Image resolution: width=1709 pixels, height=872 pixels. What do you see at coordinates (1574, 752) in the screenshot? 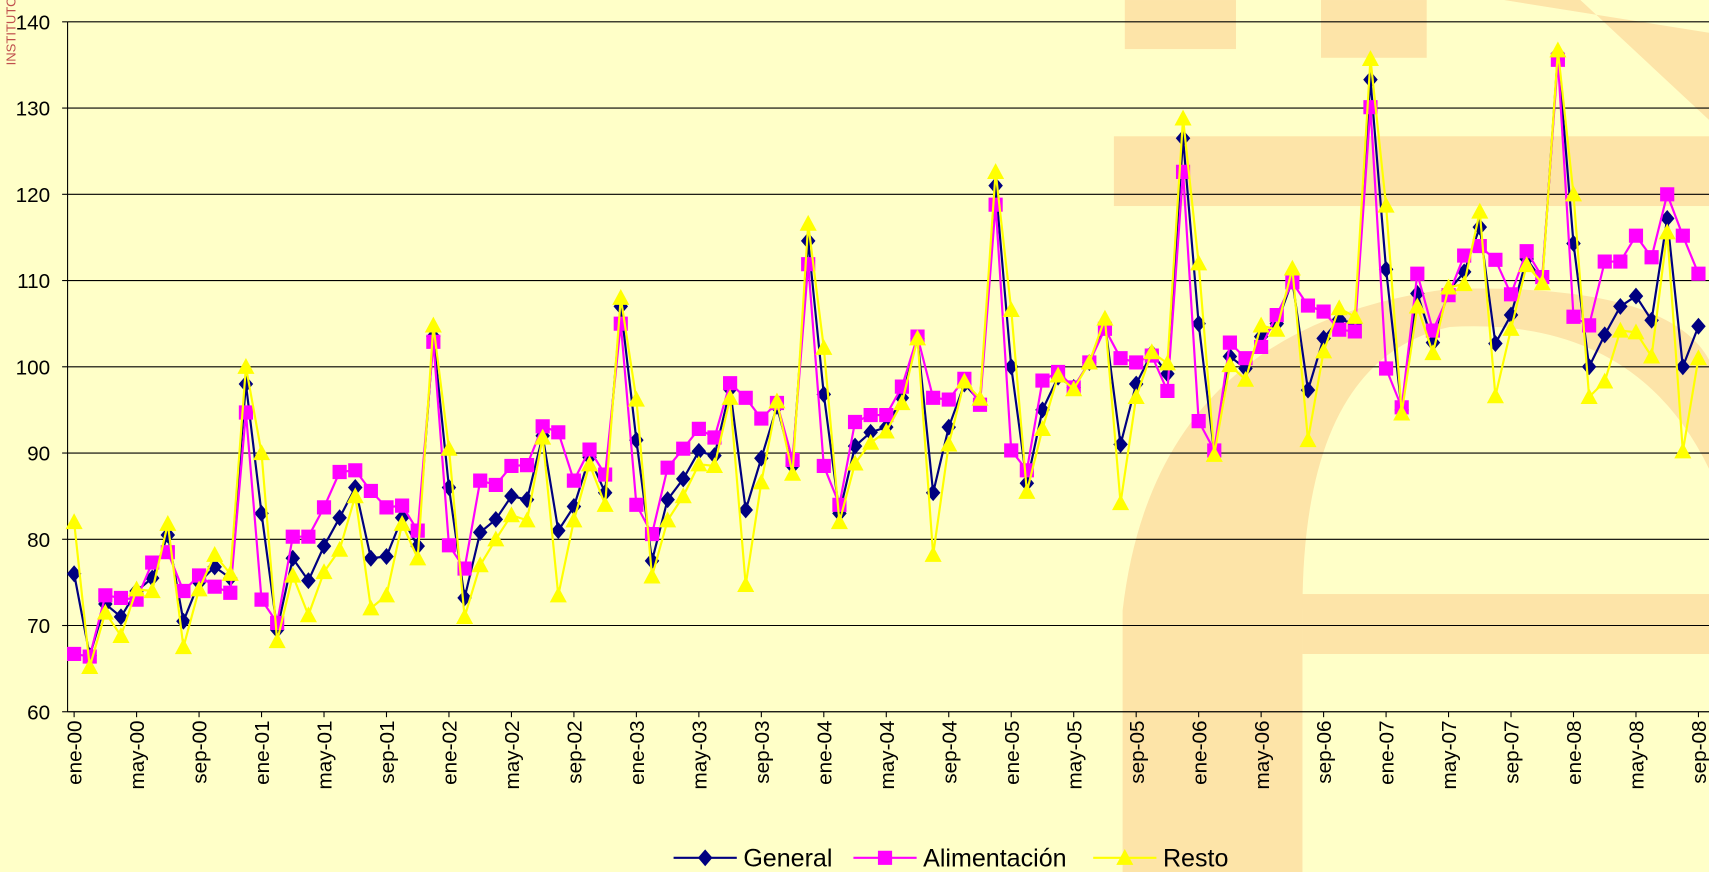
I see `x-tick-label: ene-08` at bounding box center [1574, 752].